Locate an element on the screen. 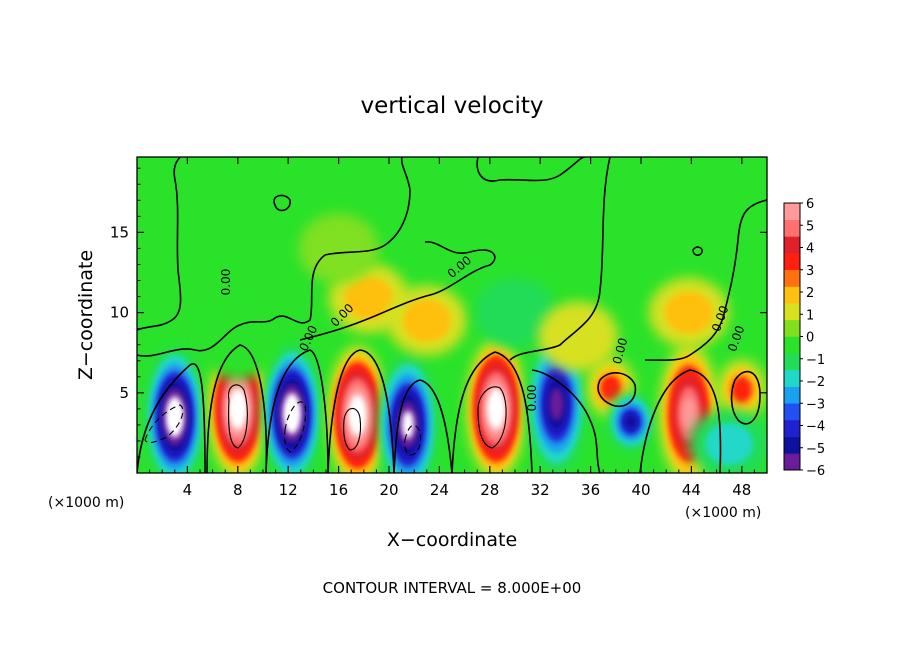  colorbar-tick-label: −2 is located at coordinates (815, 382).